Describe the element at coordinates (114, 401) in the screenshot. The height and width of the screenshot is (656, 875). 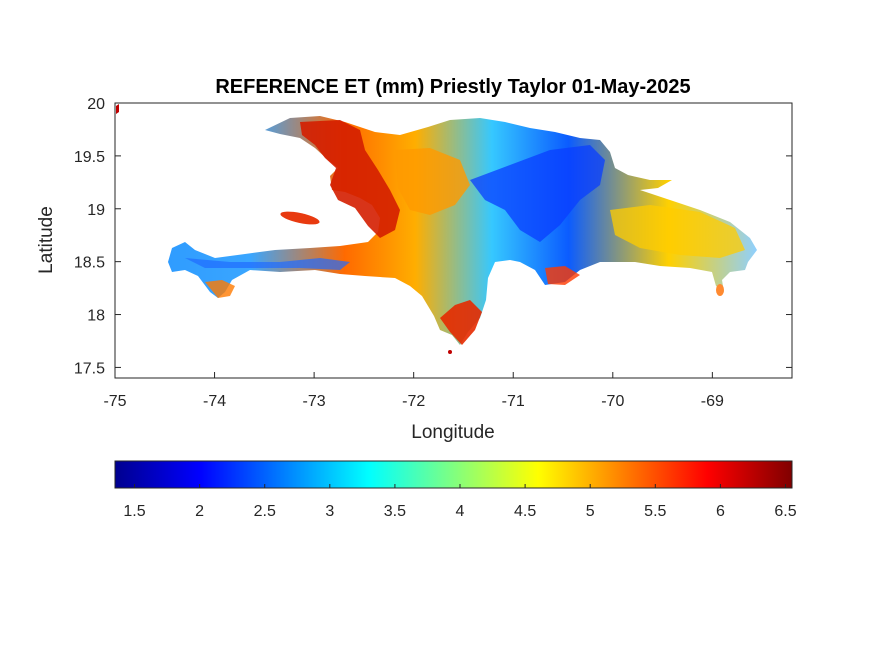
I see `x-tick-label: -75` at that location.